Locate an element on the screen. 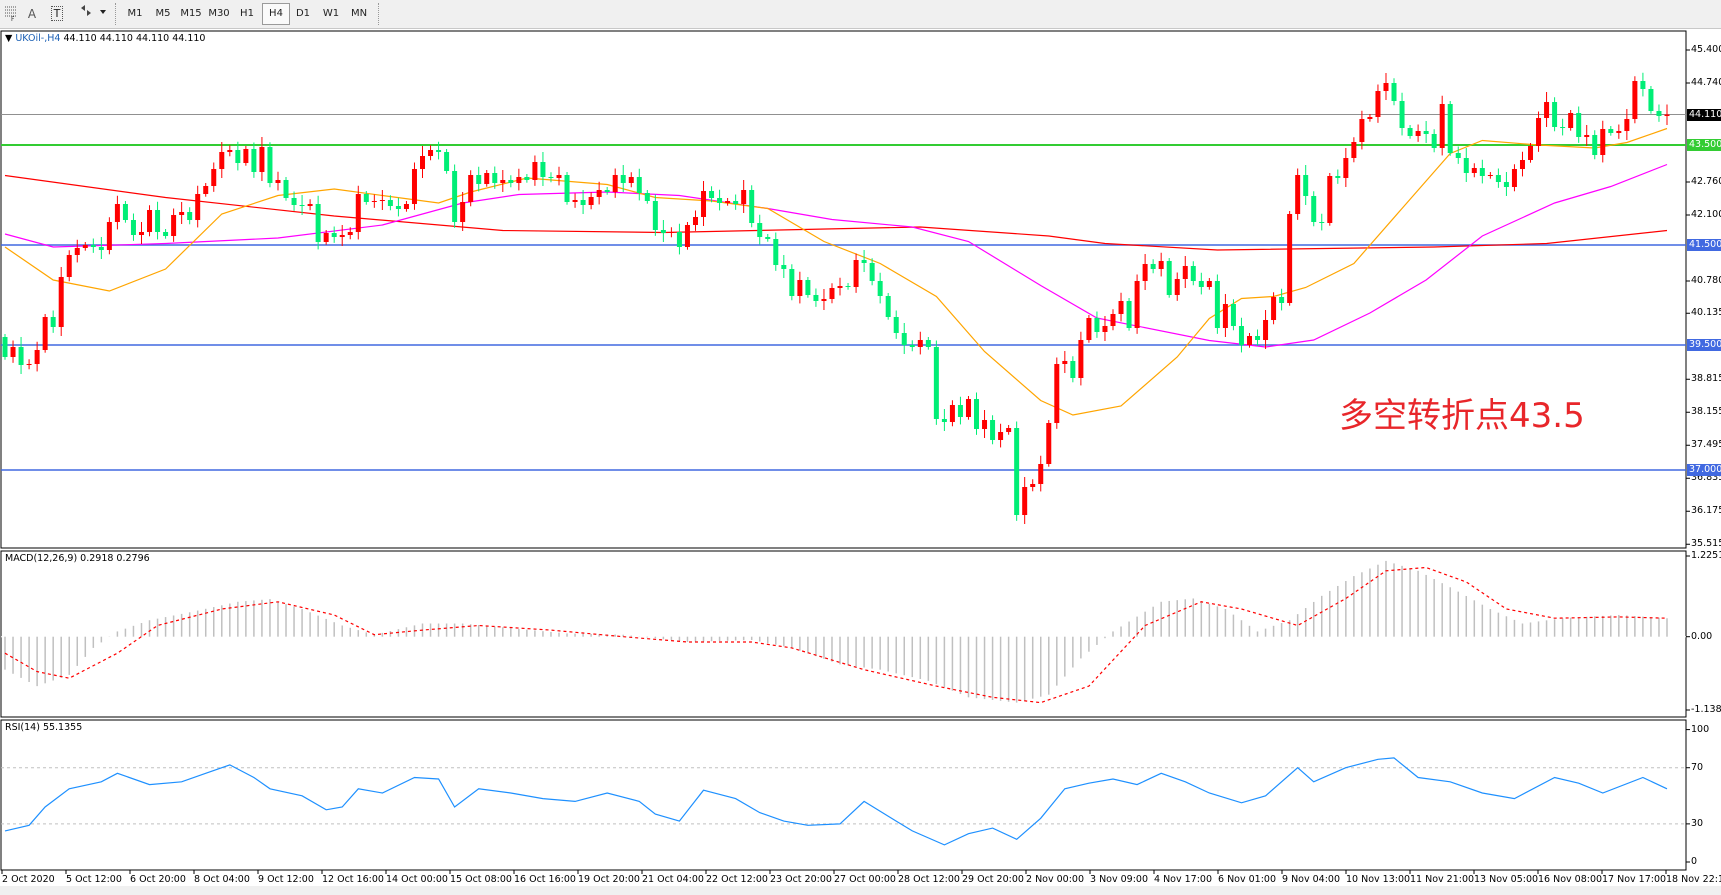 The image size is (1721, 895). collapse-triangle-icon: ▼ is located at coordinates (9, 38).